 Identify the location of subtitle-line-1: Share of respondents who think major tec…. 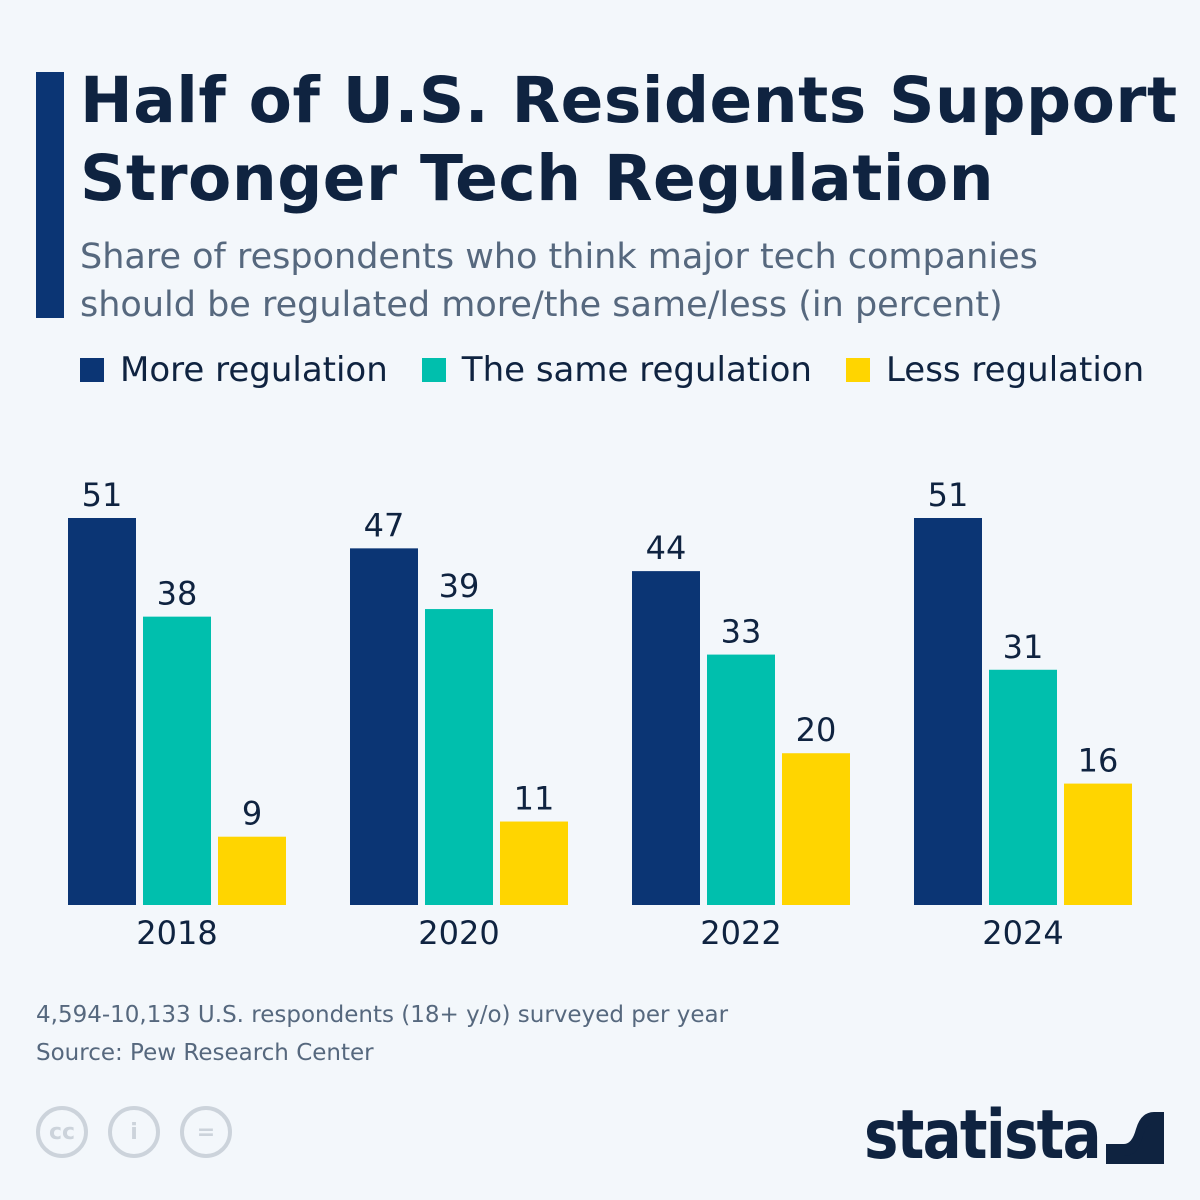
(559, 257).